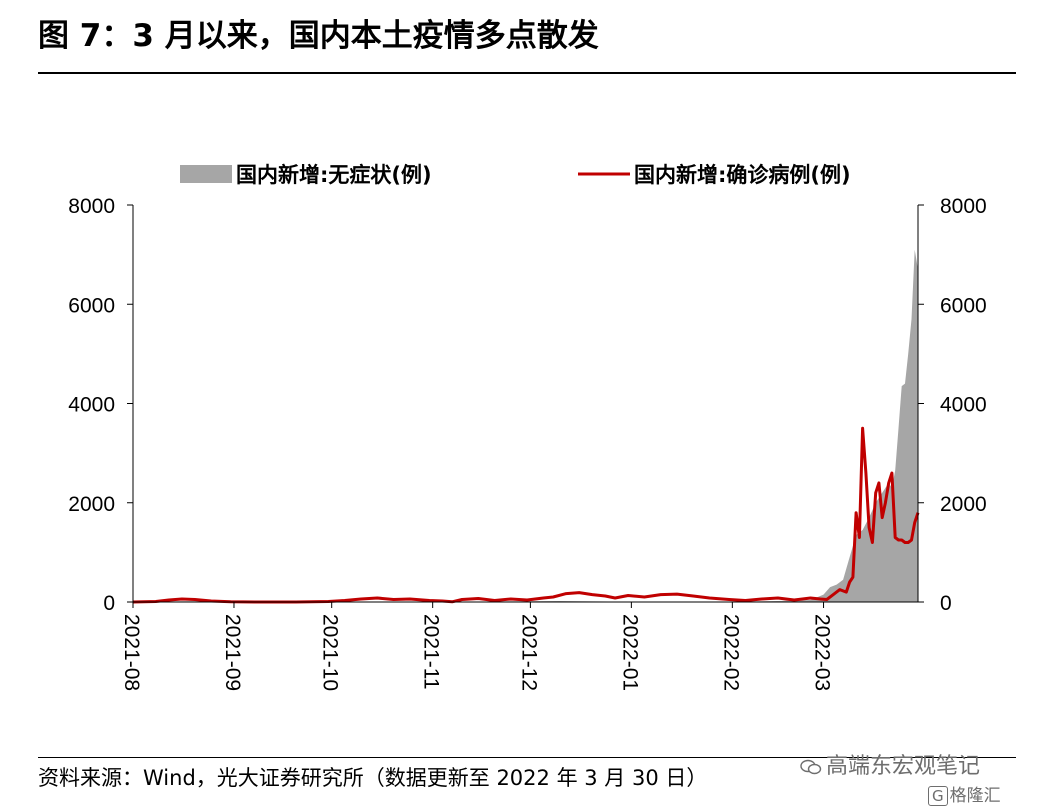 The width and height of the screenshot is (1046, 809). I want to click on brand-logo-icon: G, so click(938, 796).